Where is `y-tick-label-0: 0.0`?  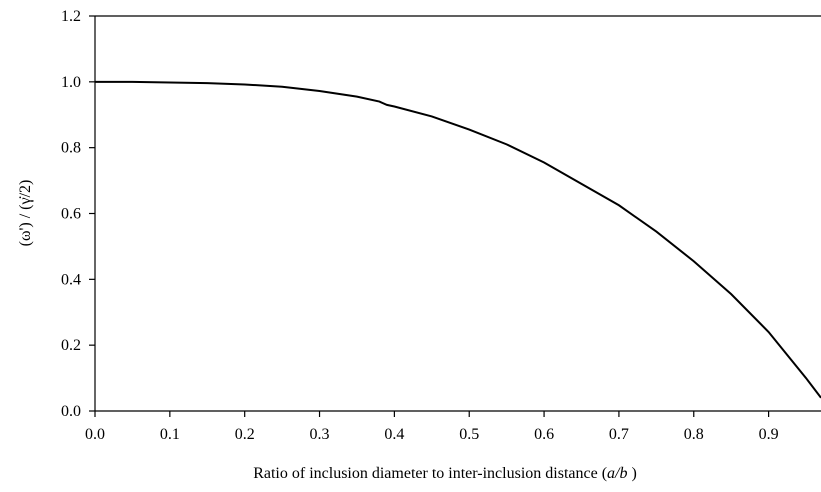
y-tick-label-0: 0.0 is located at coordinates (71, 411).